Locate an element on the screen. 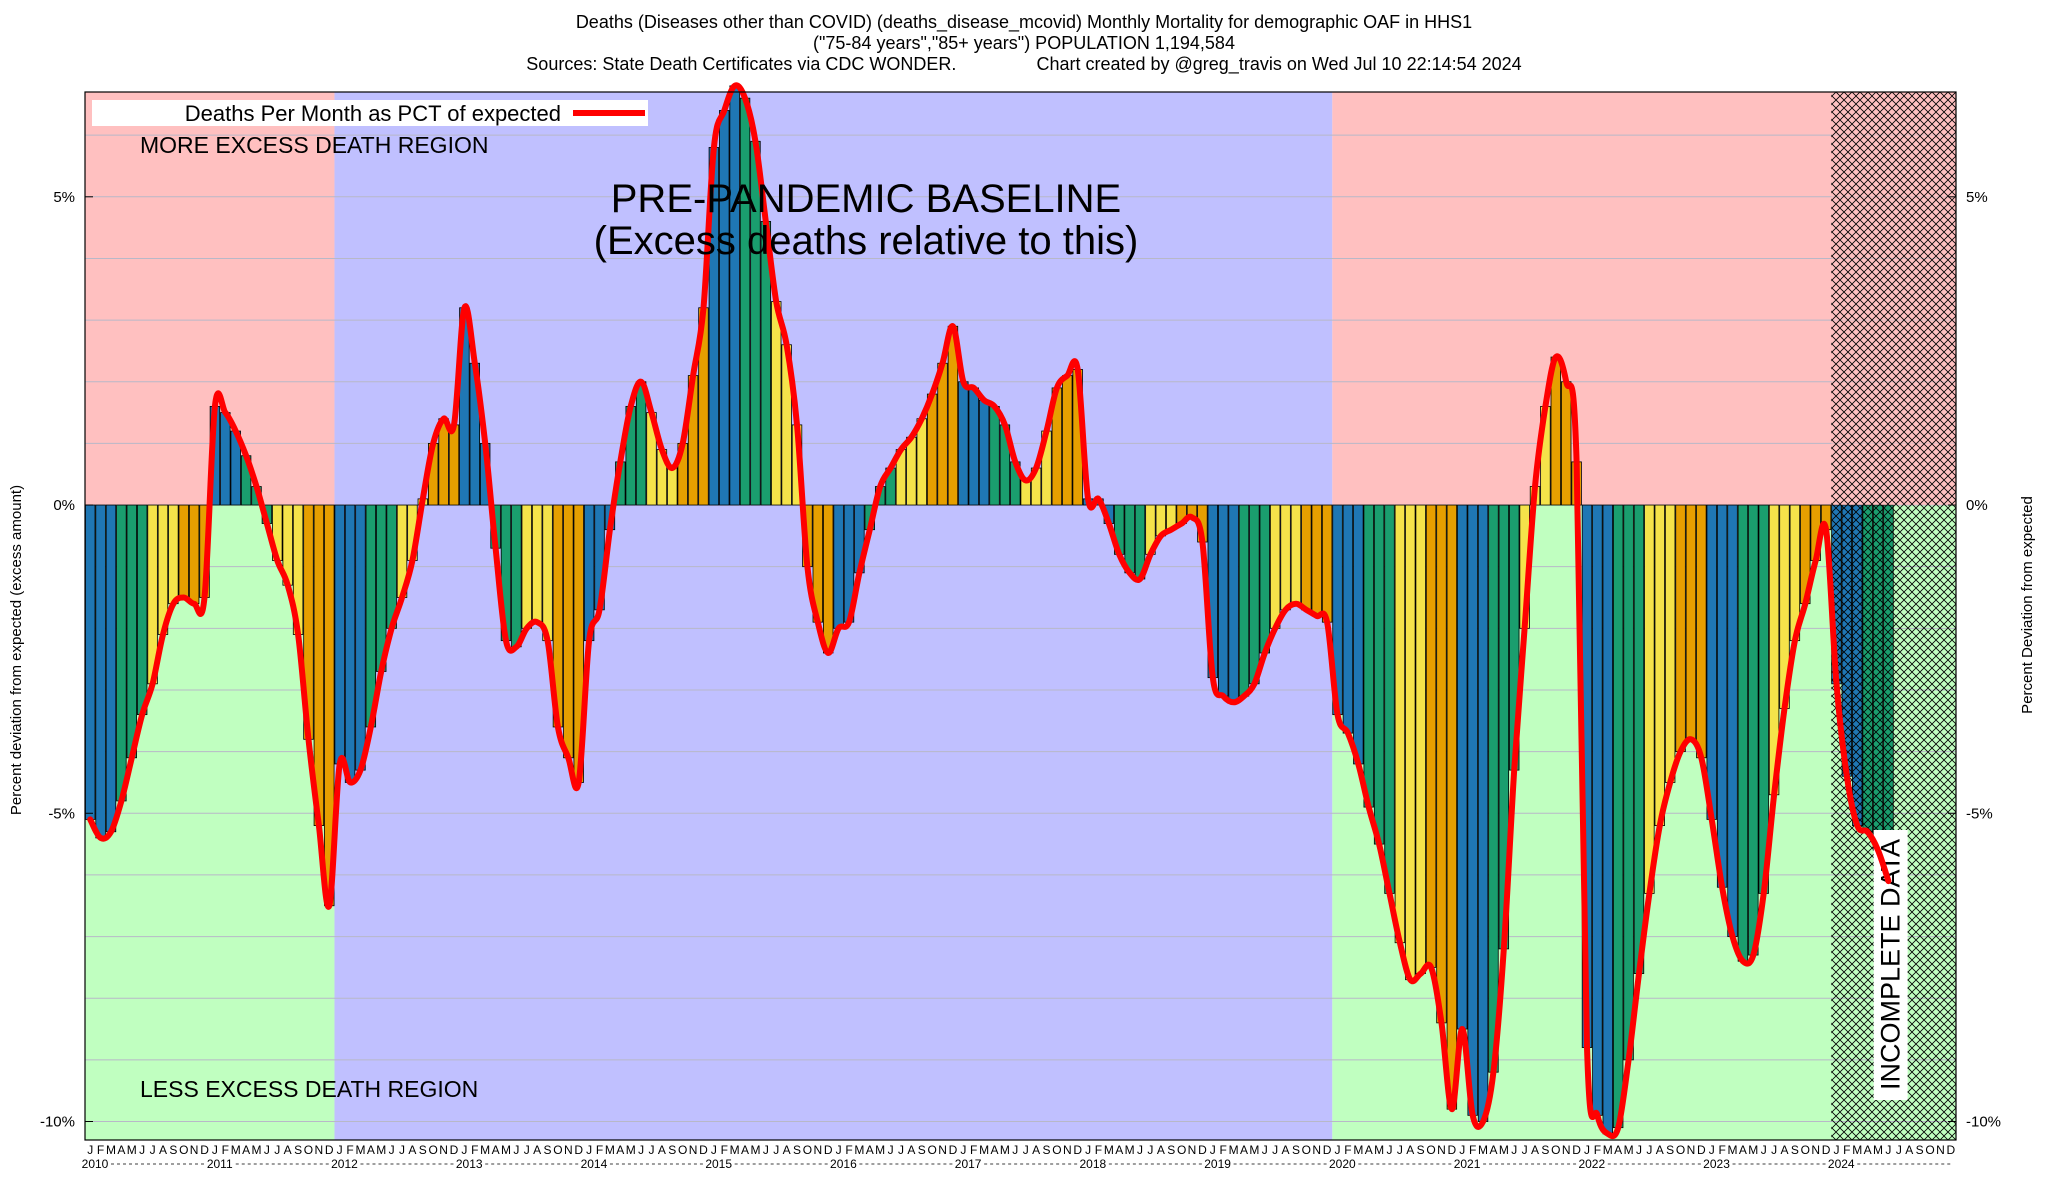 This screenshot has width=2048, height=1200. incomplete-label-bg is located at coordinates (1890, 965).